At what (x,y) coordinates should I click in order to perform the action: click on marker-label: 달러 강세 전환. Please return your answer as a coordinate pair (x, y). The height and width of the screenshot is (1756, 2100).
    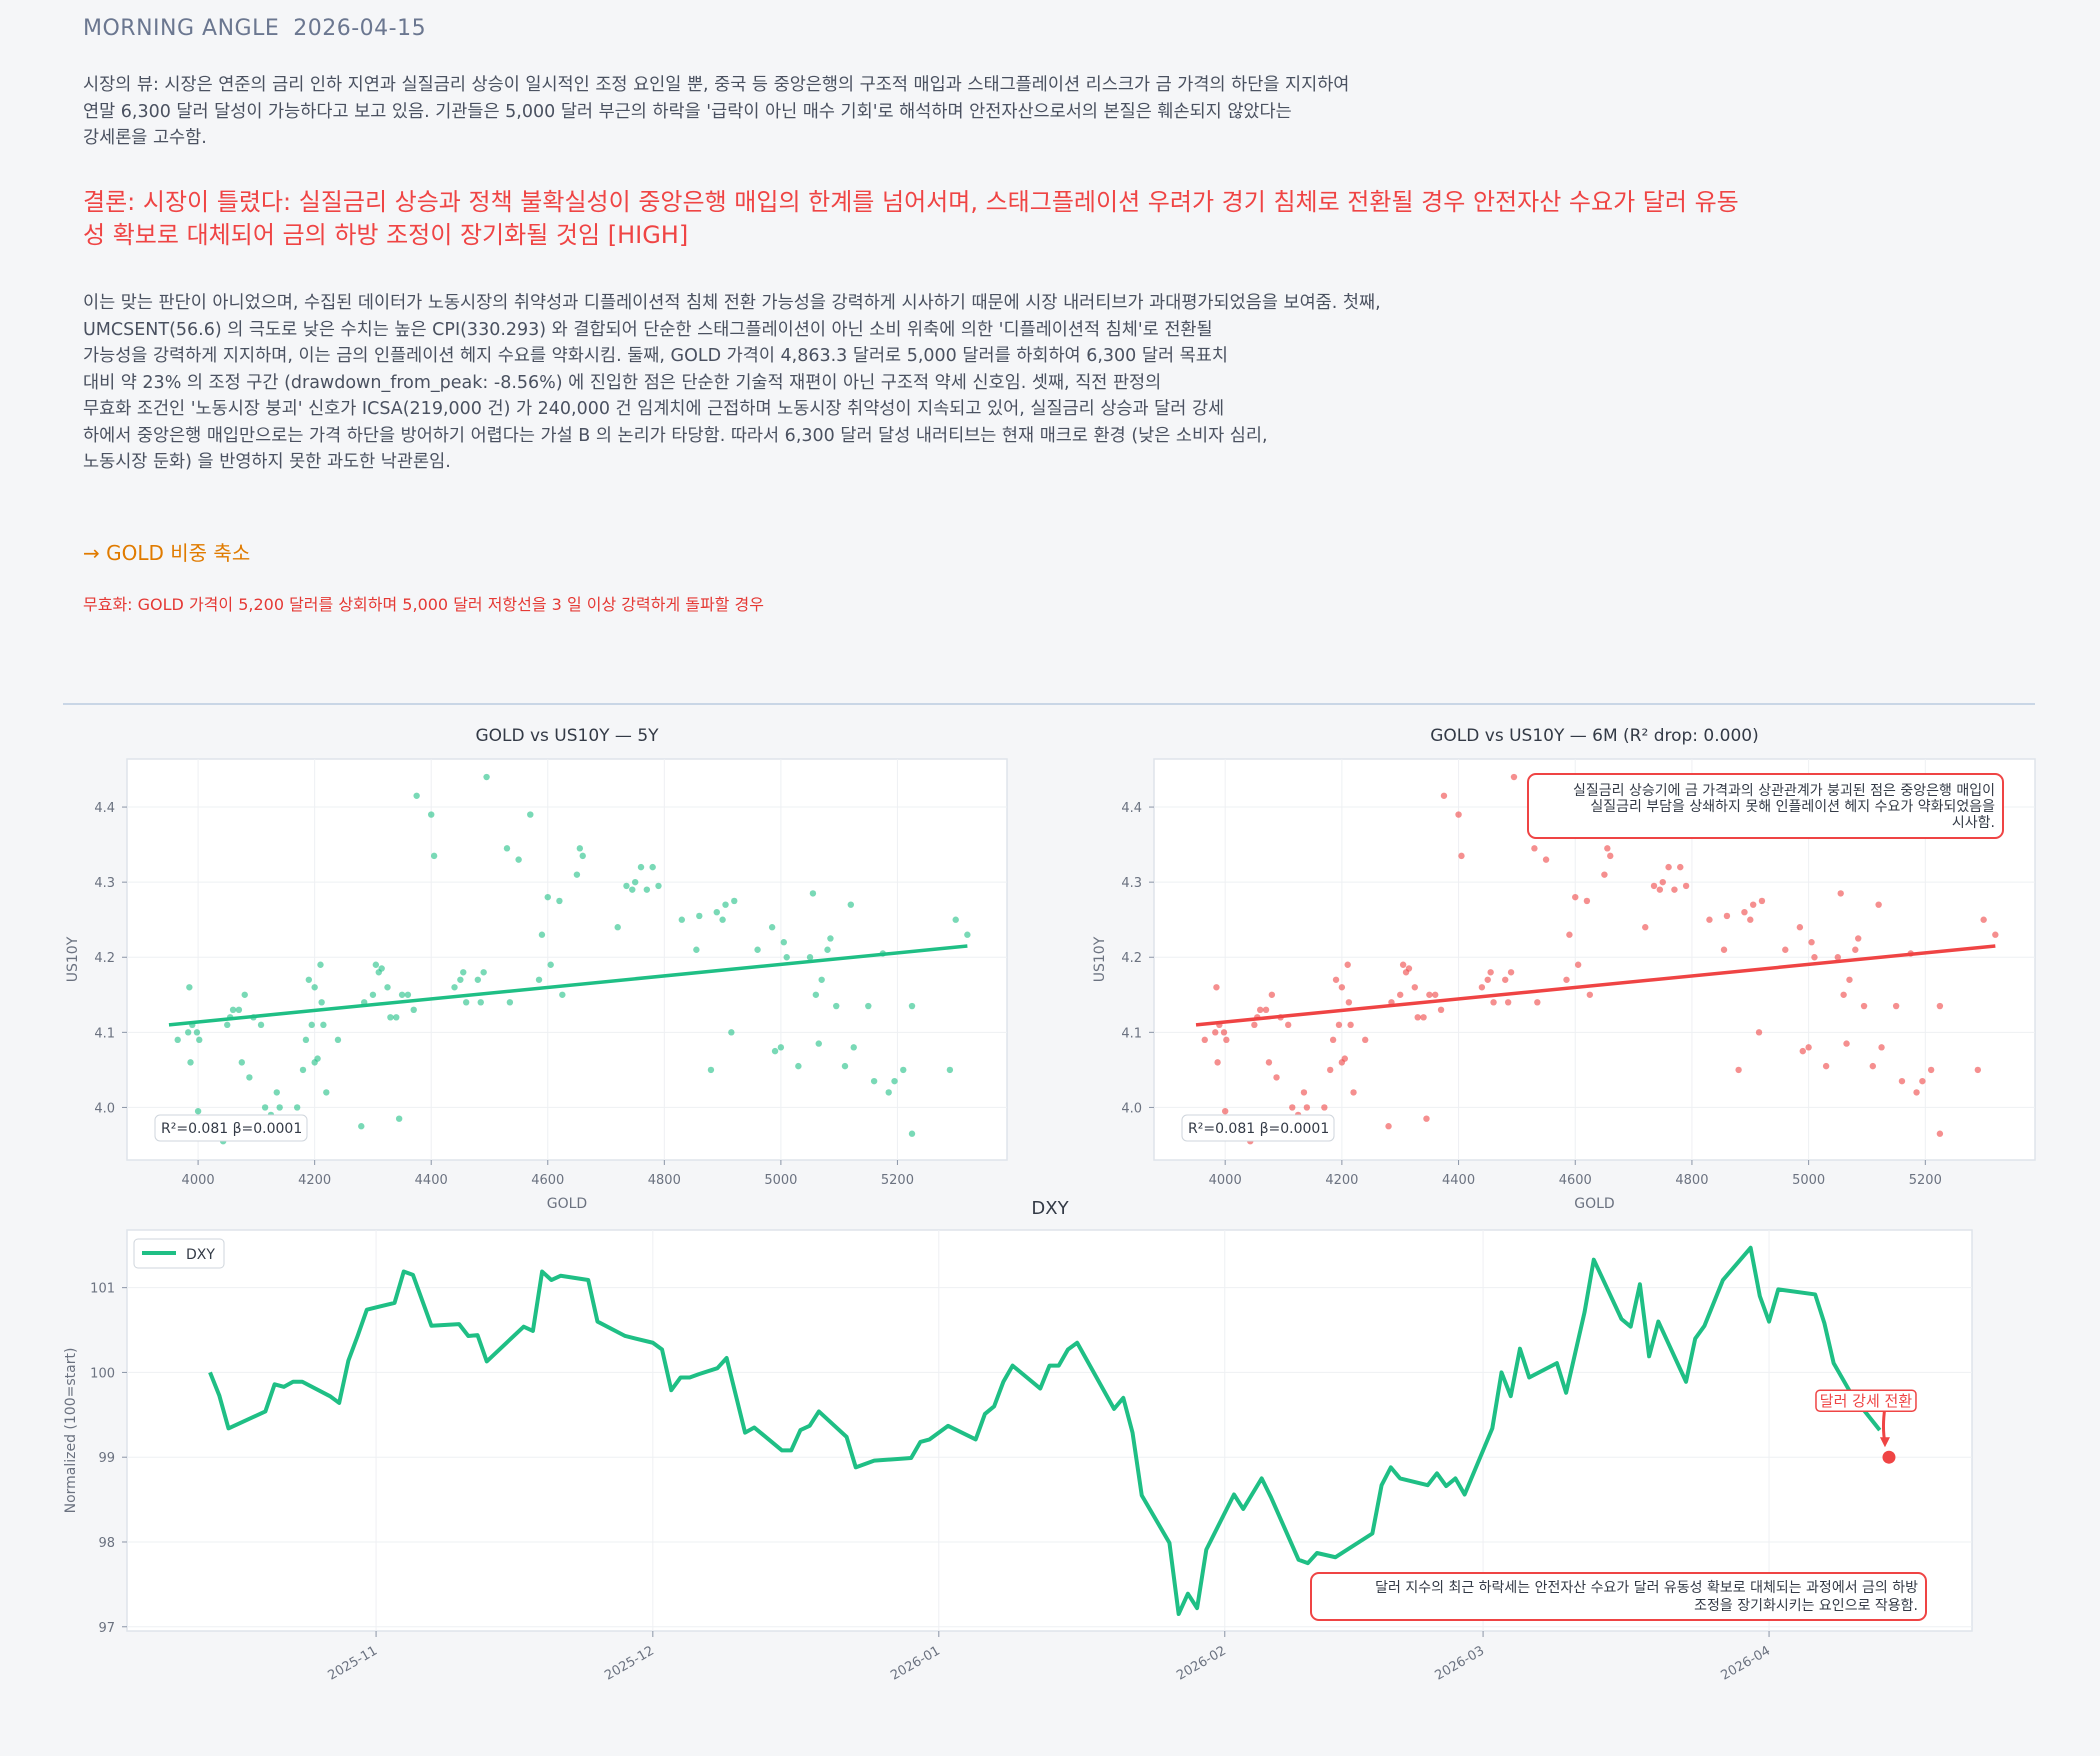
    Looking at the image, I should click on (1866, 1401).